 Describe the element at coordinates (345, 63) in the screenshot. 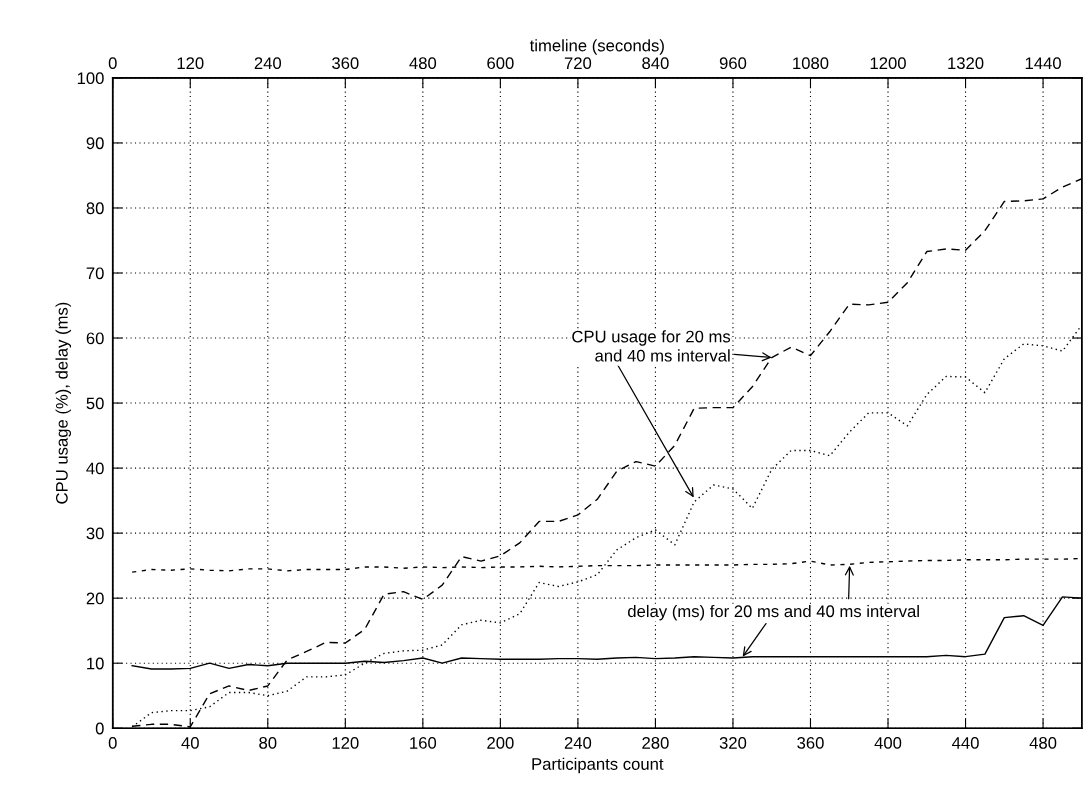

I see `x2-tick-label: 360` at that location.